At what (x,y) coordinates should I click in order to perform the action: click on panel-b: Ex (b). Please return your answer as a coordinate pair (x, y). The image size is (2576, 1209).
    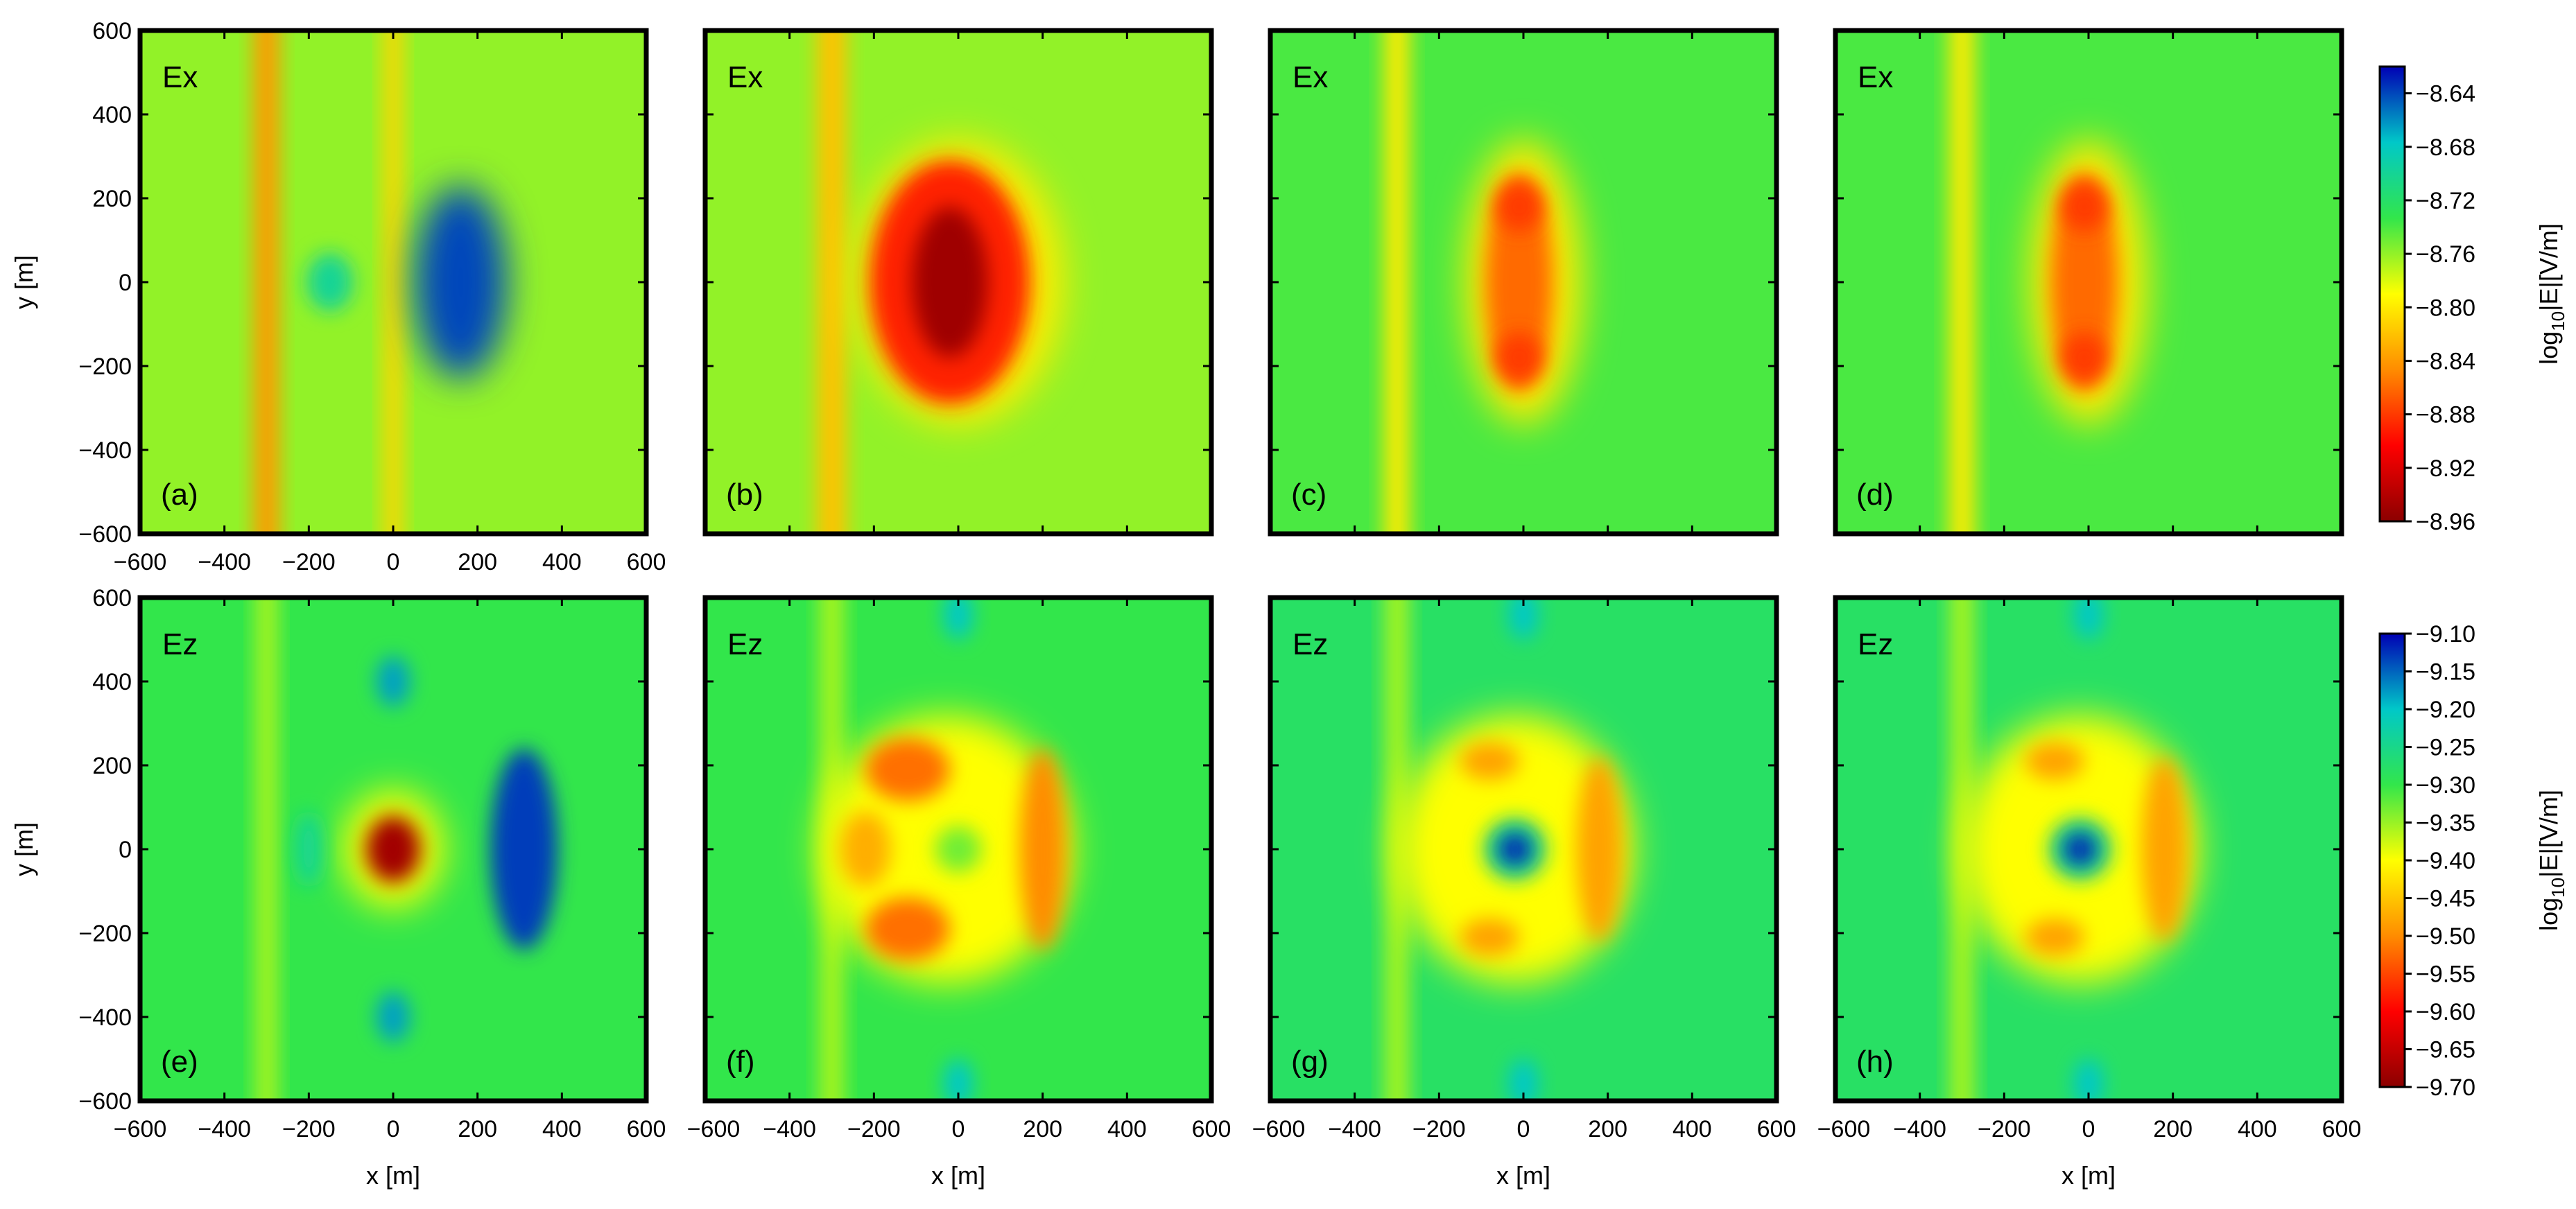
    Looking at the image, I should click on (958, 283).